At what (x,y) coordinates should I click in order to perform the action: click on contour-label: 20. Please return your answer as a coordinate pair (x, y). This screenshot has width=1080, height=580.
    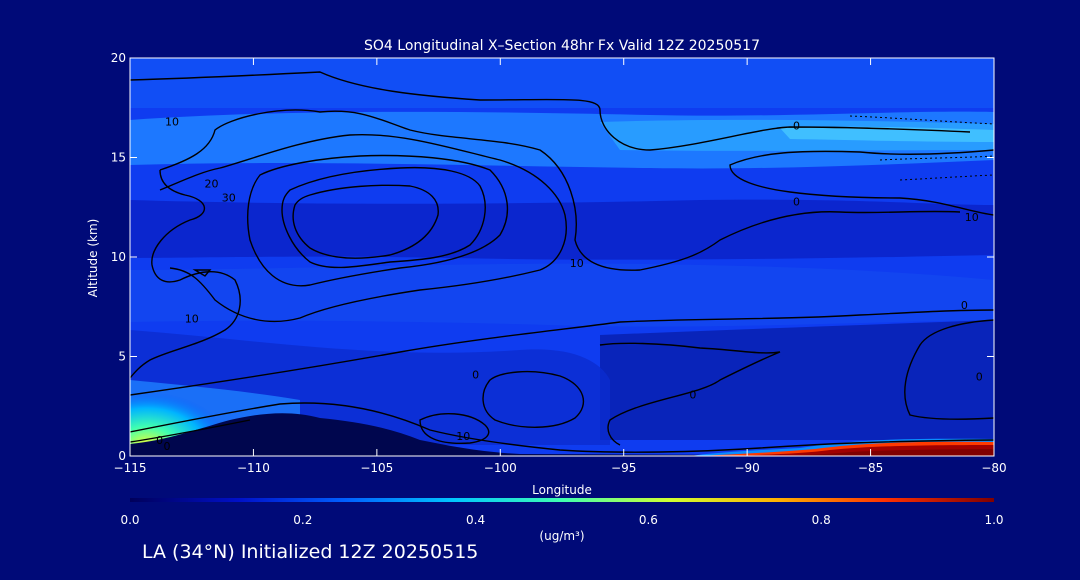
    Looking at the image, I should click on (211, 183).